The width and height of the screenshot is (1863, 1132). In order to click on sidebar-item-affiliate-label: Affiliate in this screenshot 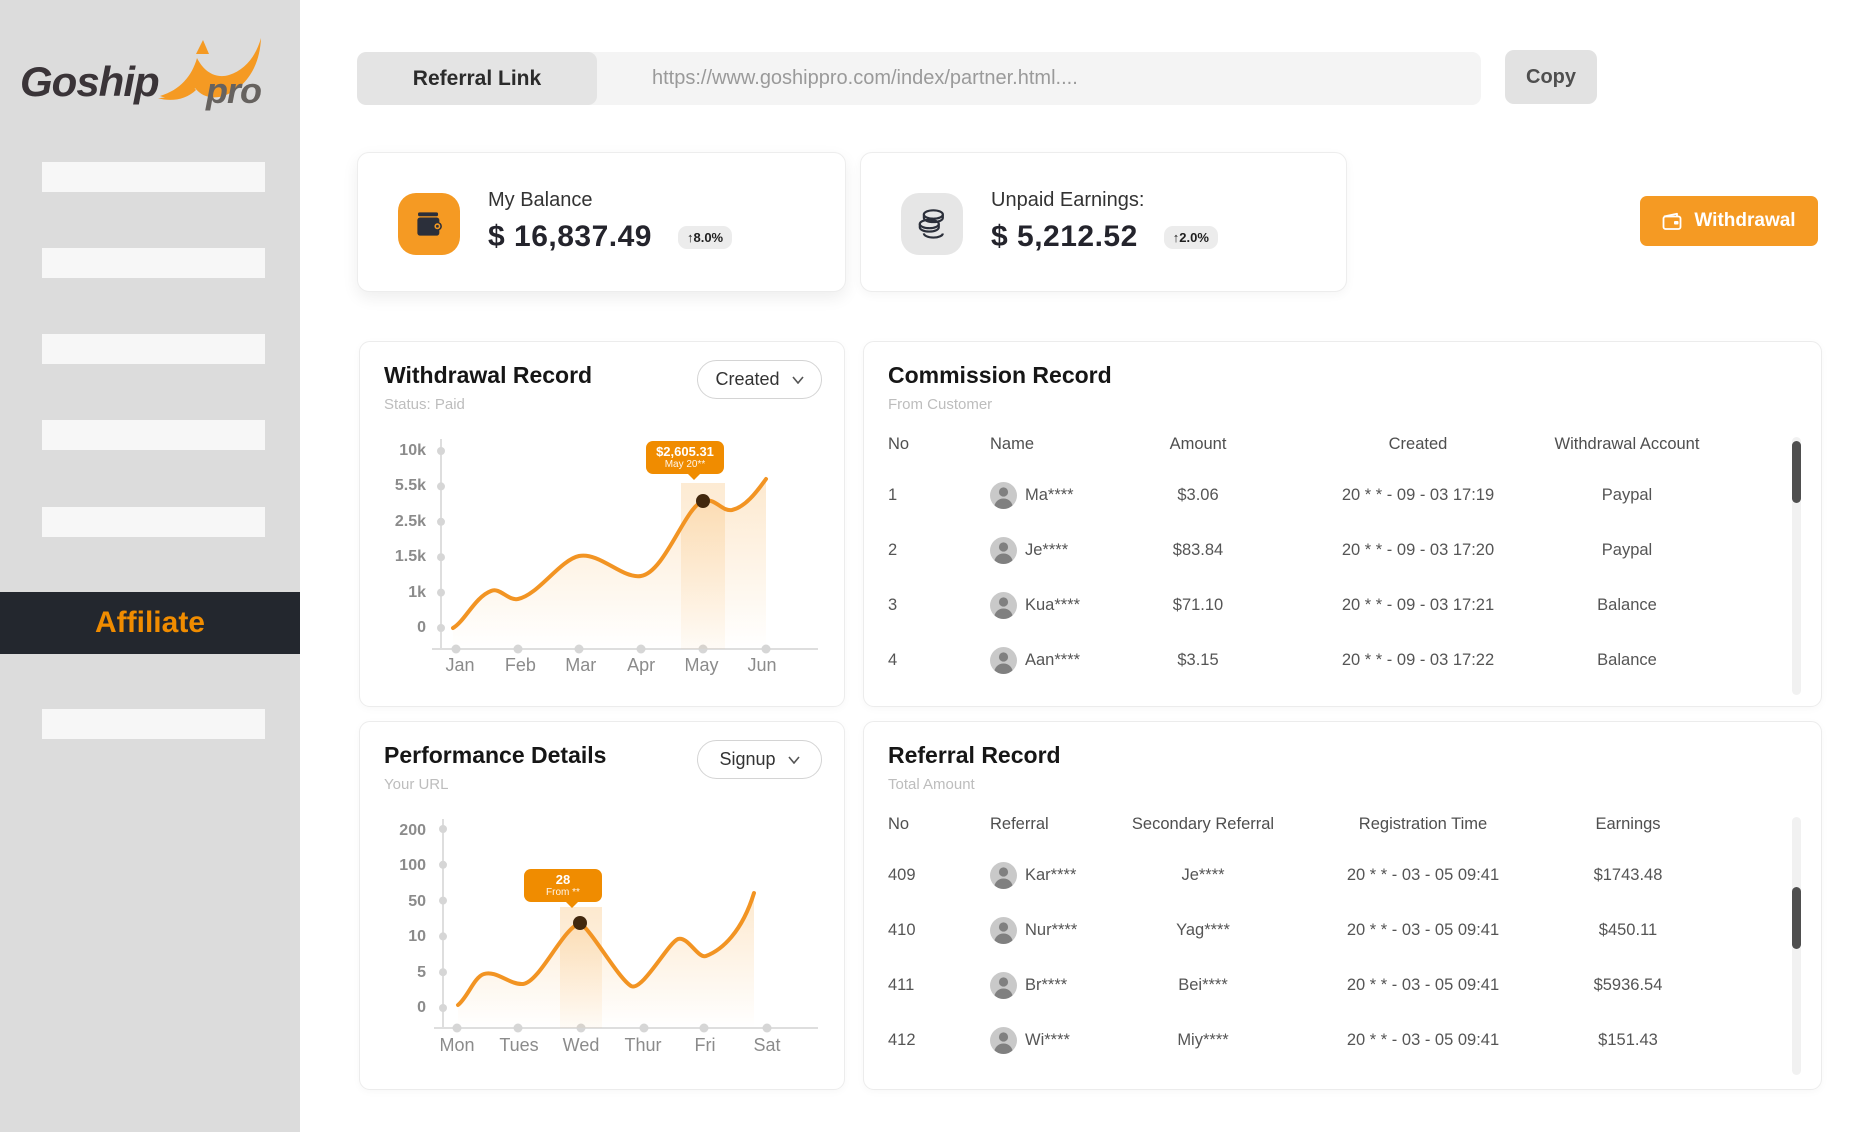, I will do `click(149, 622)`.